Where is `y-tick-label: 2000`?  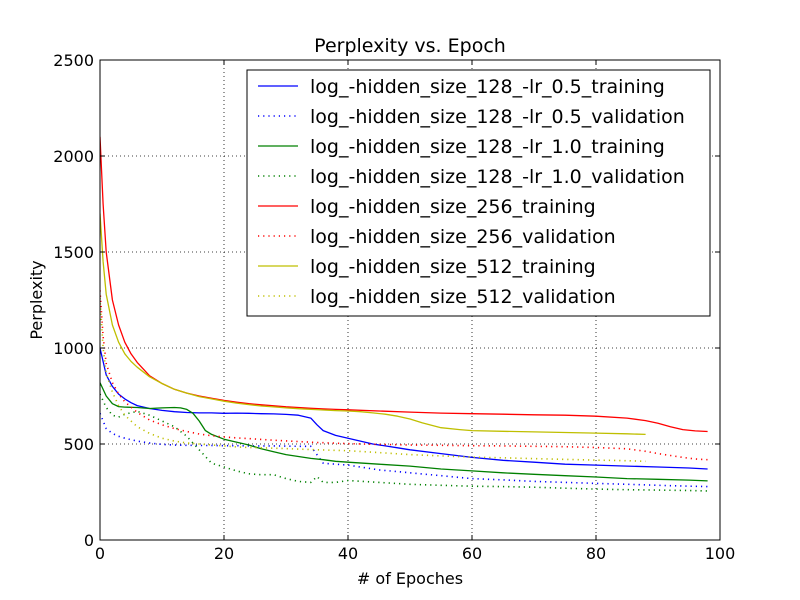 y-tick-label: 2000 is located at coordinates (73, 156).